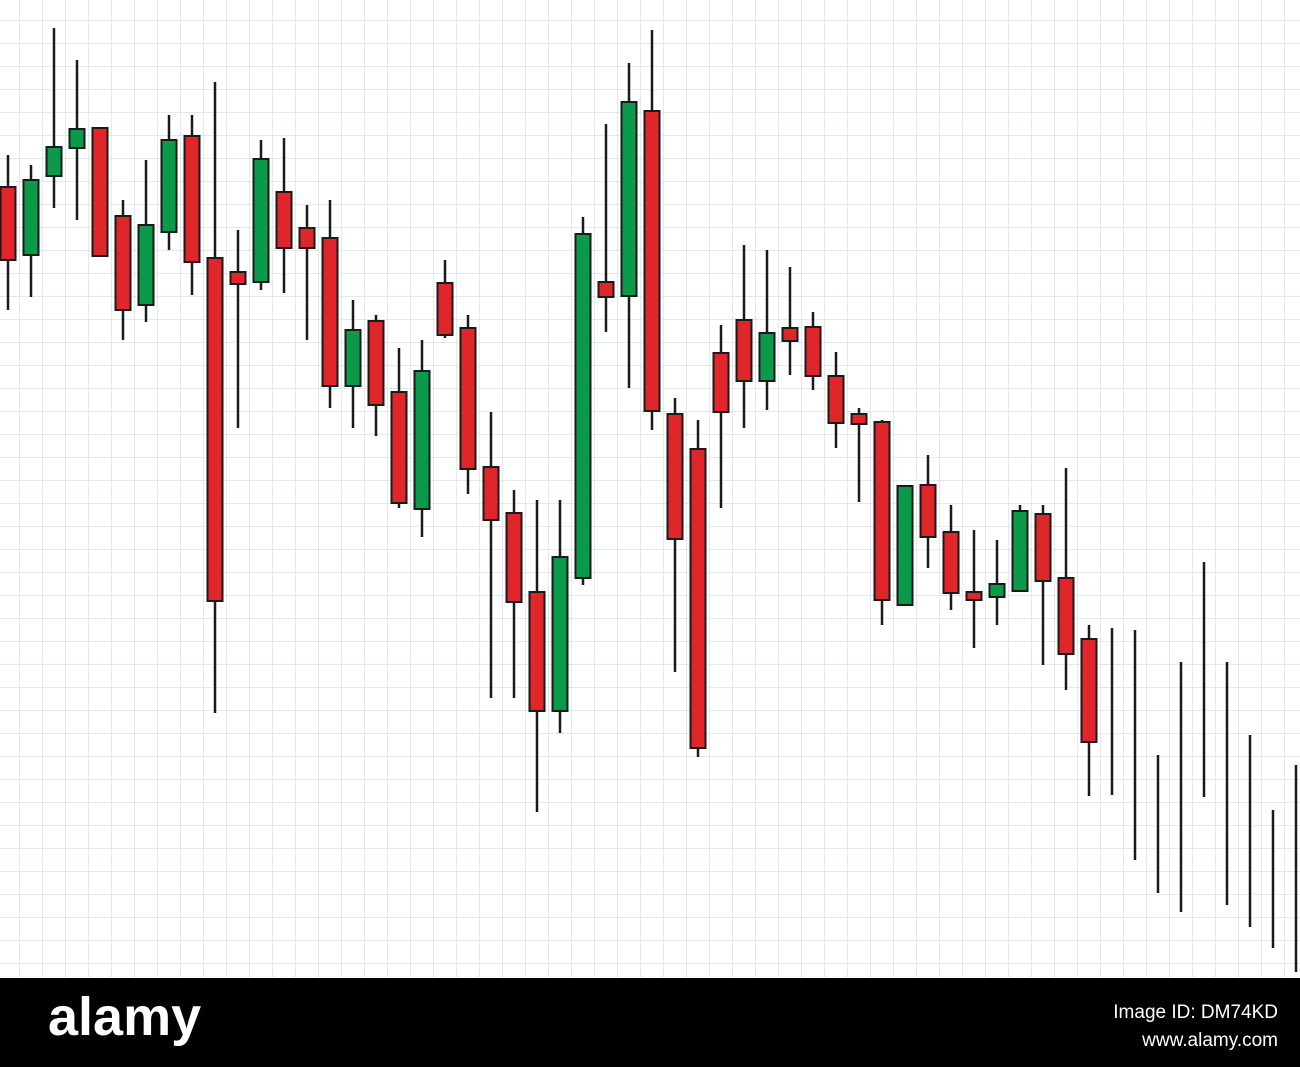 The image size is (1300, 1067). Describe the element at coordinates (124, 1017) in the screenshot. I see `watermark-logo: alamy` at that location.